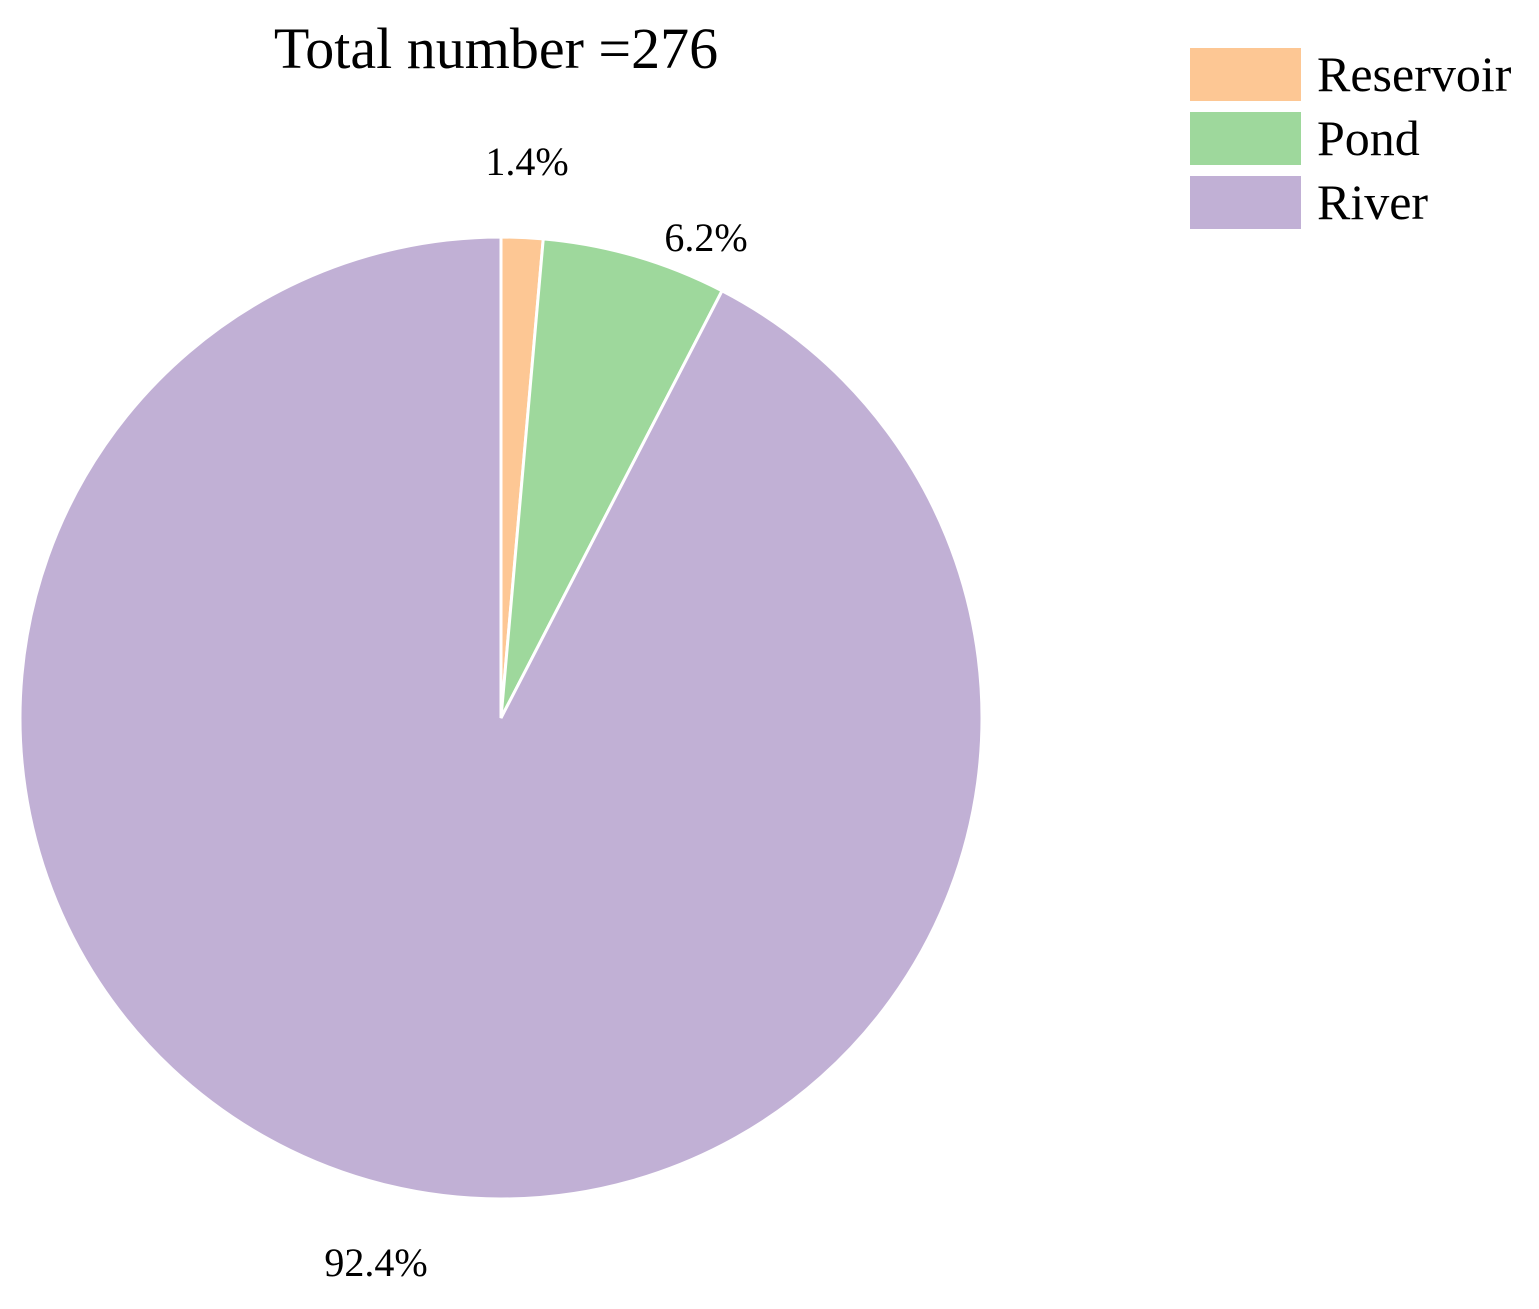 The width and height of the screenshot is (1539, 1309). Describe the element at coordinates (526, 161) in the screenshot. I see `slice-label-reservoir: 1.4%` at that location.